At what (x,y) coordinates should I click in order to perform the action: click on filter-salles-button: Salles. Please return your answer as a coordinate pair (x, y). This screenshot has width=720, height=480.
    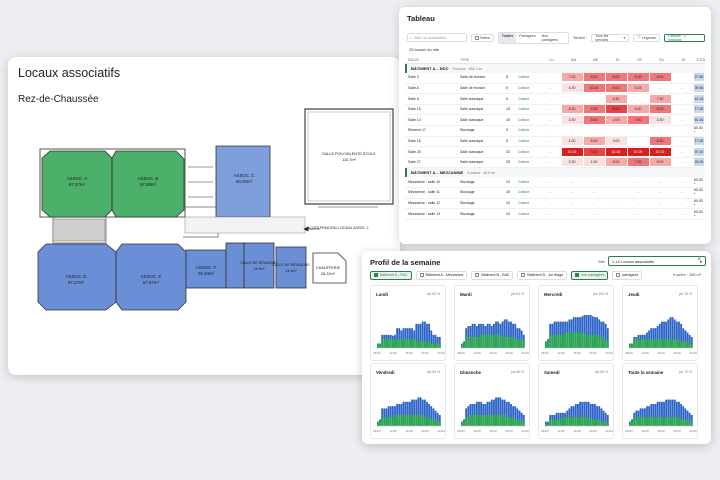
    Looking at the image, I should click on (482, 37).